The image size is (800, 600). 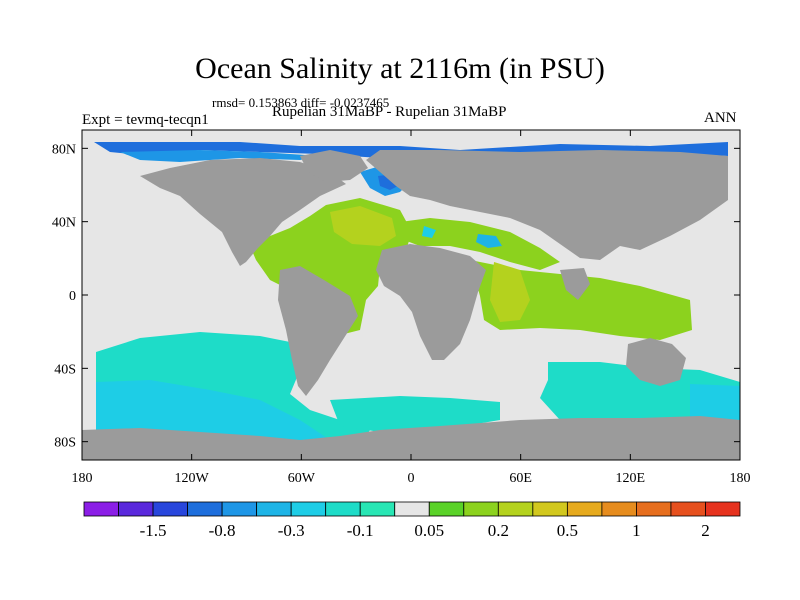 I want to click on lon-tick-label: 0, so click(x=411, y=478).